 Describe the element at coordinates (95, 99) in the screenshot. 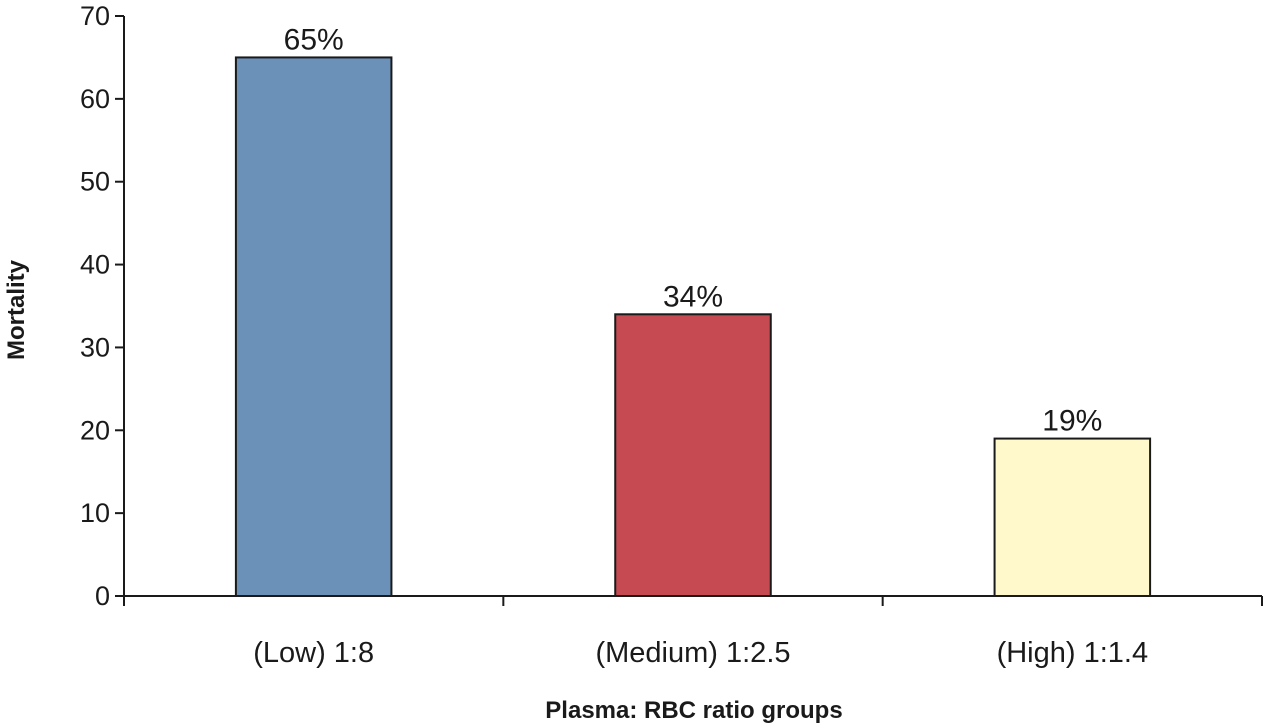

I see `y-tick-label: 60` at that location.